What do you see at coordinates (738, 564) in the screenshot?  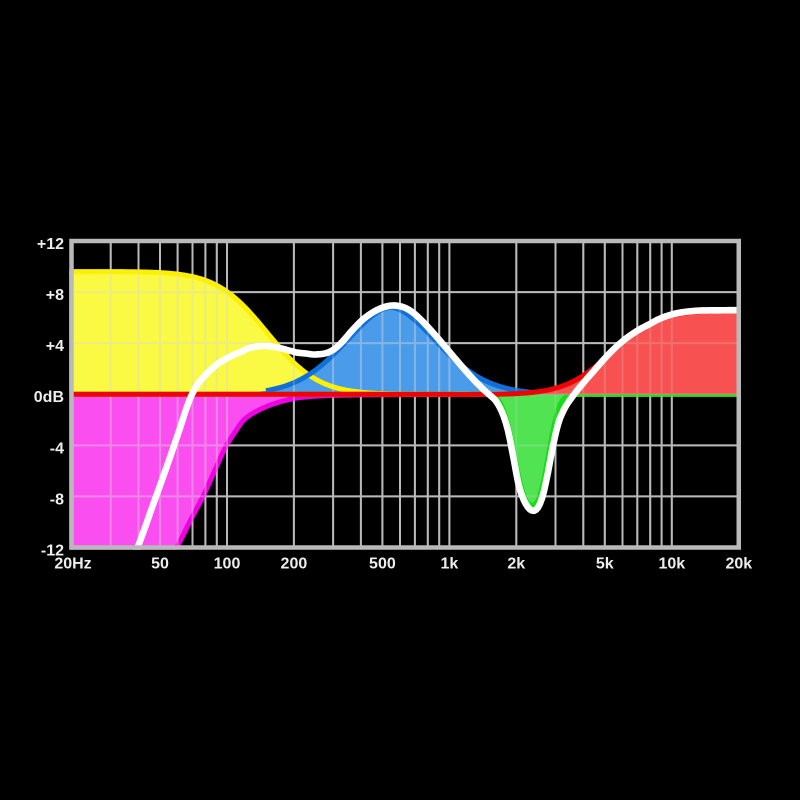 I see `svg-text: 20k` at bounding box center [738, 564].